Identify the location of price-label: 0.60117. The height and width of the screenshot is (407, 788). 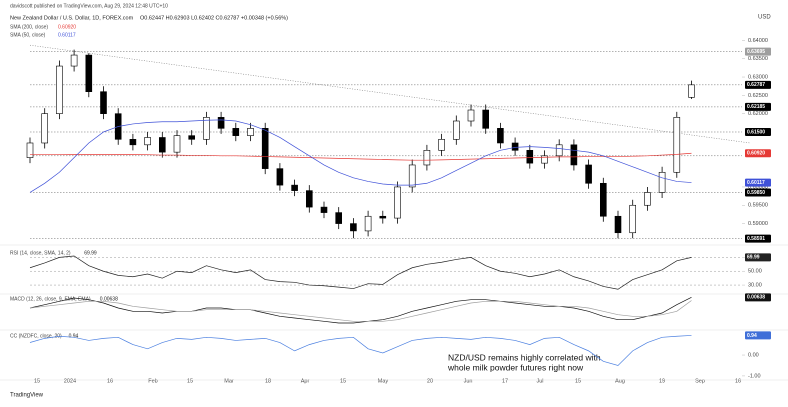
(756, 183).